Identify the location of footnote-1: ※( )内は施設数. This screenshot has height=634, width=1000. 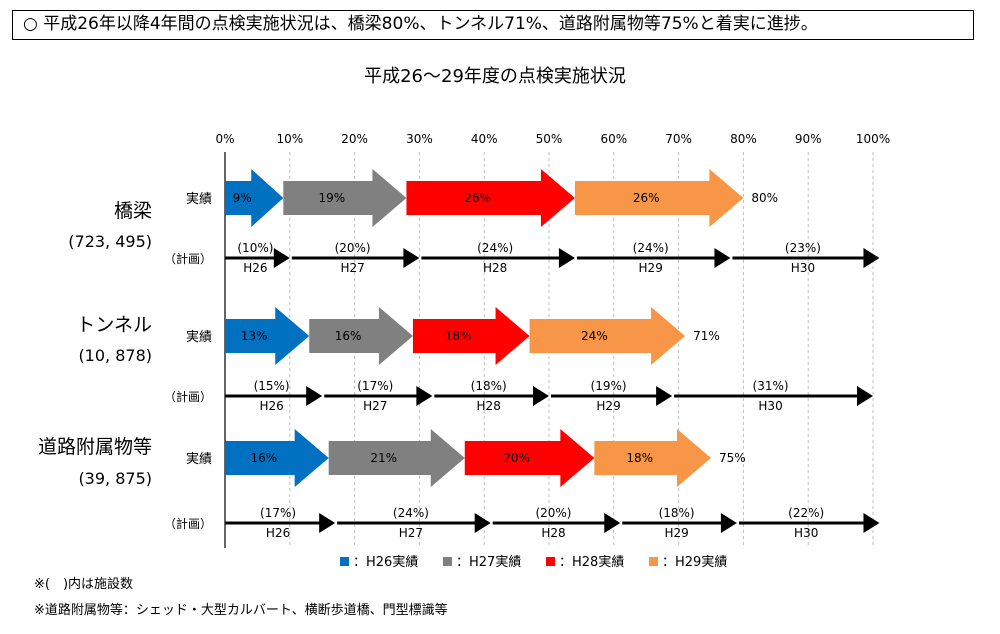
(84, 584).